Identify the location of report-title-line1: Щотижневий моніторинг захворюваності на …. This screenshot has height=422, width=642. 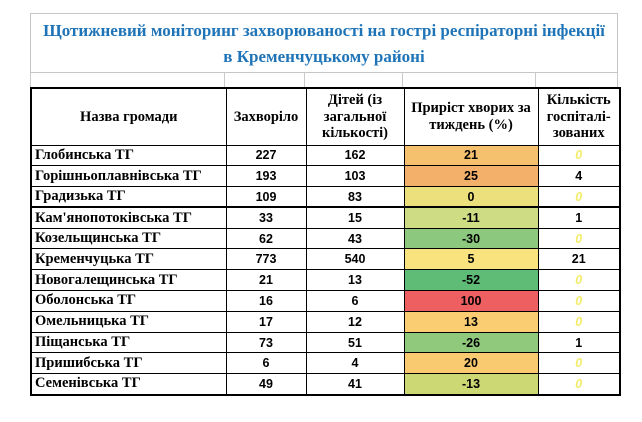
(324, 30).